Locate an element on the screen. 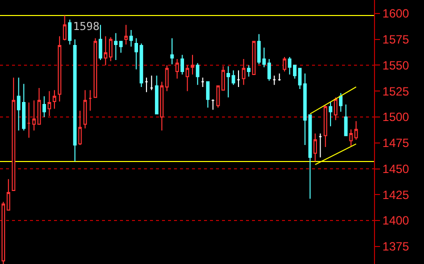 This screenshot has height=264, width=424. y-tick-label: 1450 is located at coordinates (396, 169).